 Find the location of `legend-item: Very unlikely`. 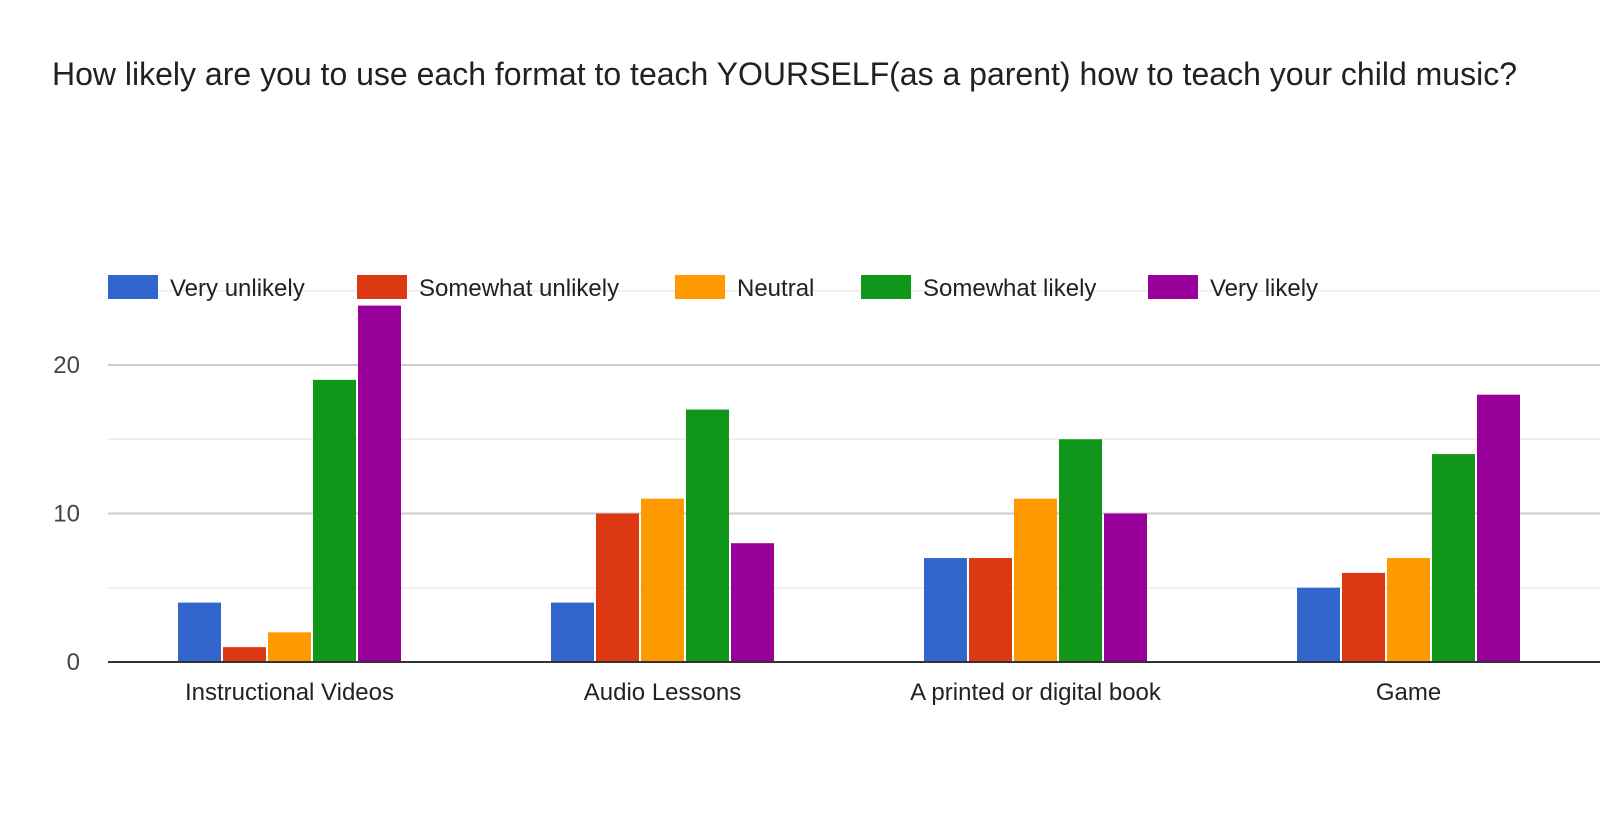

legend-item: Very unlikely is located at coordinates (206, 288).